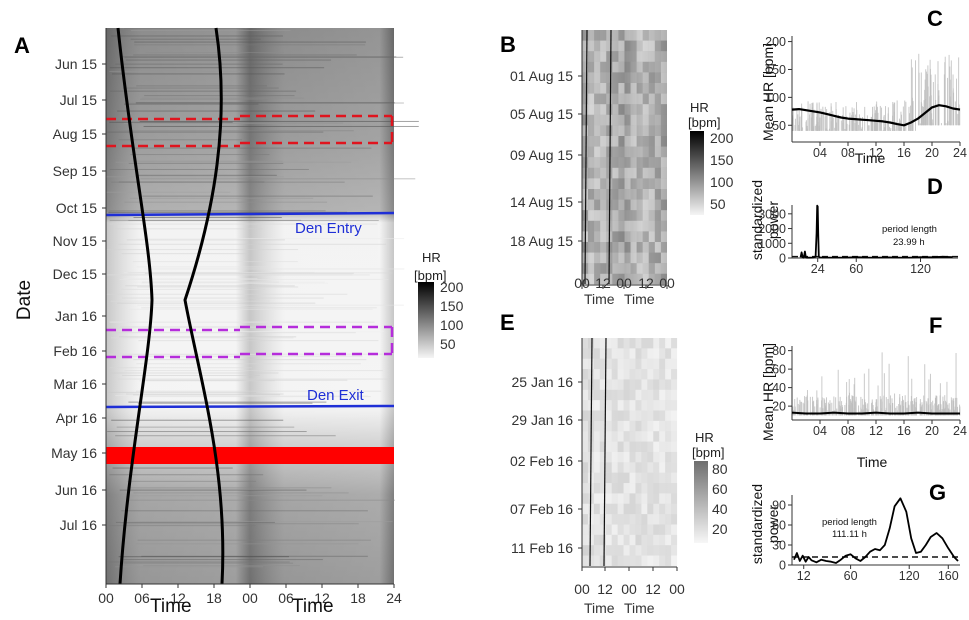 The height and width of the screenshot is (620, 969). Describe the element at coordinates (773, 220) in the screenshot. I see `panel-d-ylabel-2: power` at that location.